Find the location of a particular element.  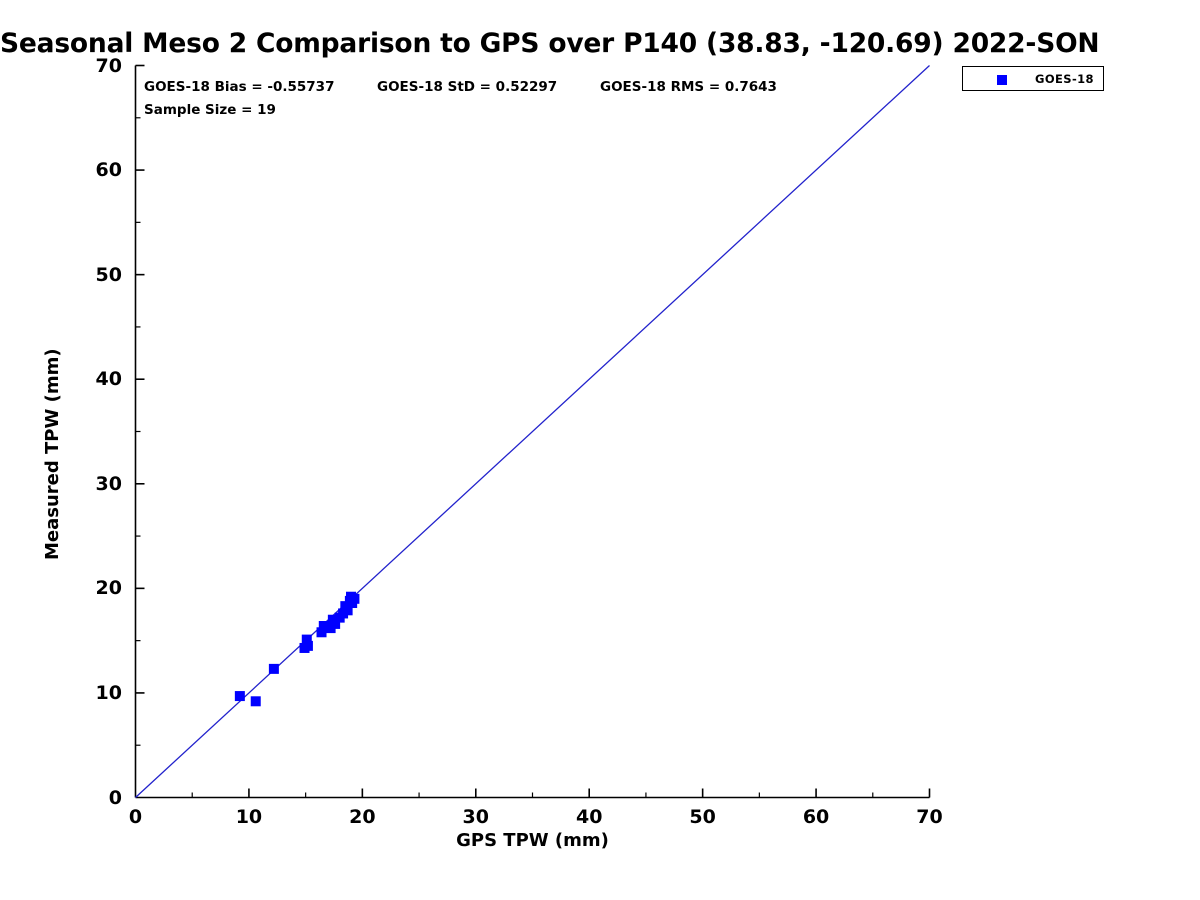

x-tick-label: 50 is located at coordinates (702, 817).